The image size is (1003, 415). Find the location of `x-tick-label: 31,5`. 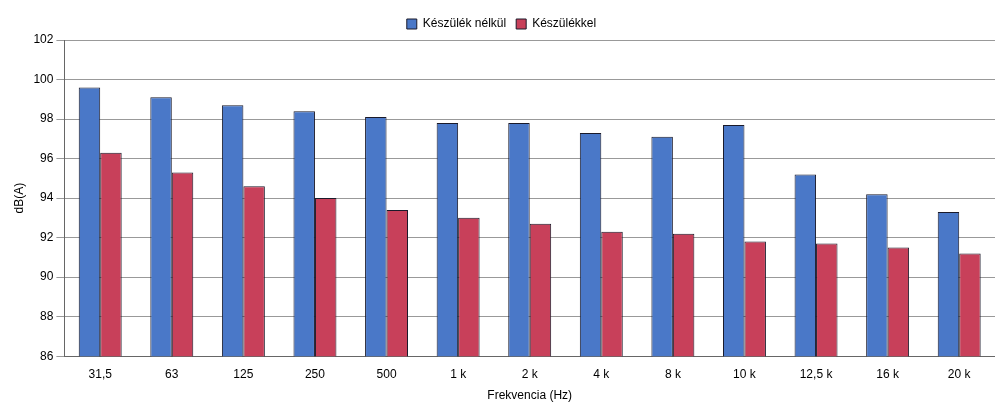

x-tick-label: 31,5 is located at coordinates (100, 373).